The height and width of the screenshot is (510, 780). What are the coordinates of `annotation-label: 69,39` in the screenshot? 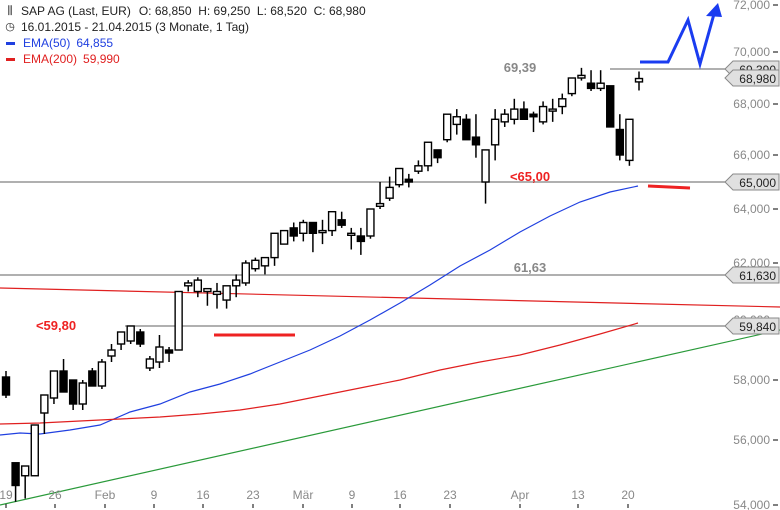 It's located at (520, 67).